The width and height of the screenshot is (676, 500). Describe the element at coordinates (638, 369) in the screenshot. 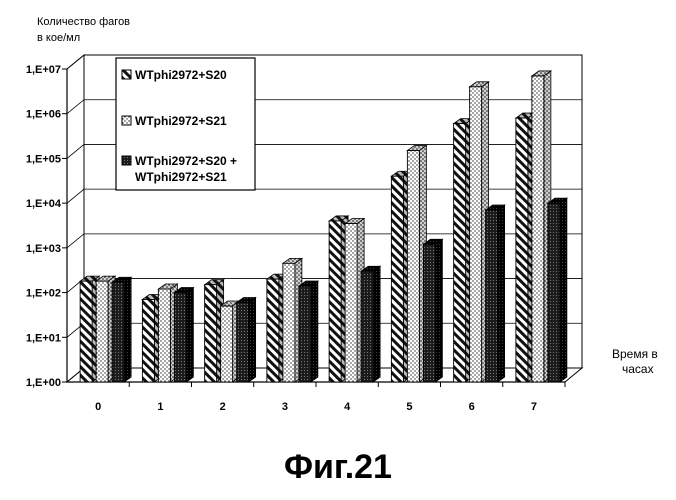

I see `x-axis-title-line-2: часах` at that location.